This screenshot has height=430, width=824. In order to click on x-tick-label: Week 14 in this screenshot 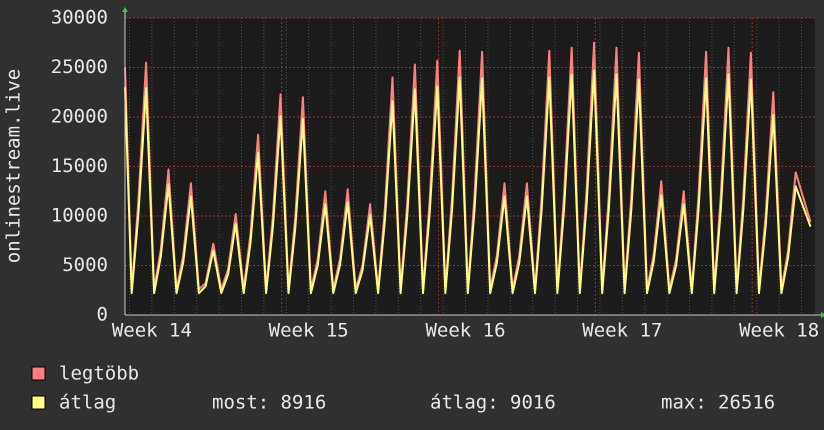, I will do `click(152, 331)`.